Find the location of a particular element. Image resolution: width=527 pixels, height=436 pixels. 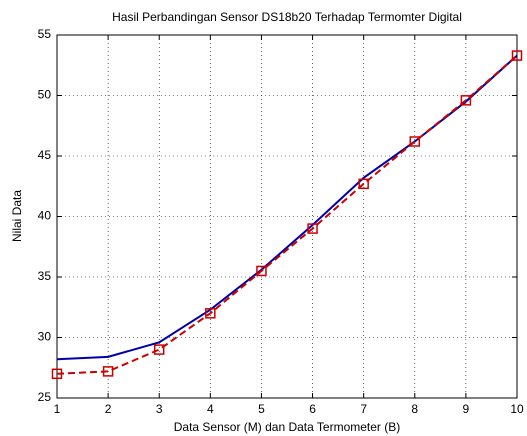

y-tick-label: 35 is located at coordinates (45, 276).